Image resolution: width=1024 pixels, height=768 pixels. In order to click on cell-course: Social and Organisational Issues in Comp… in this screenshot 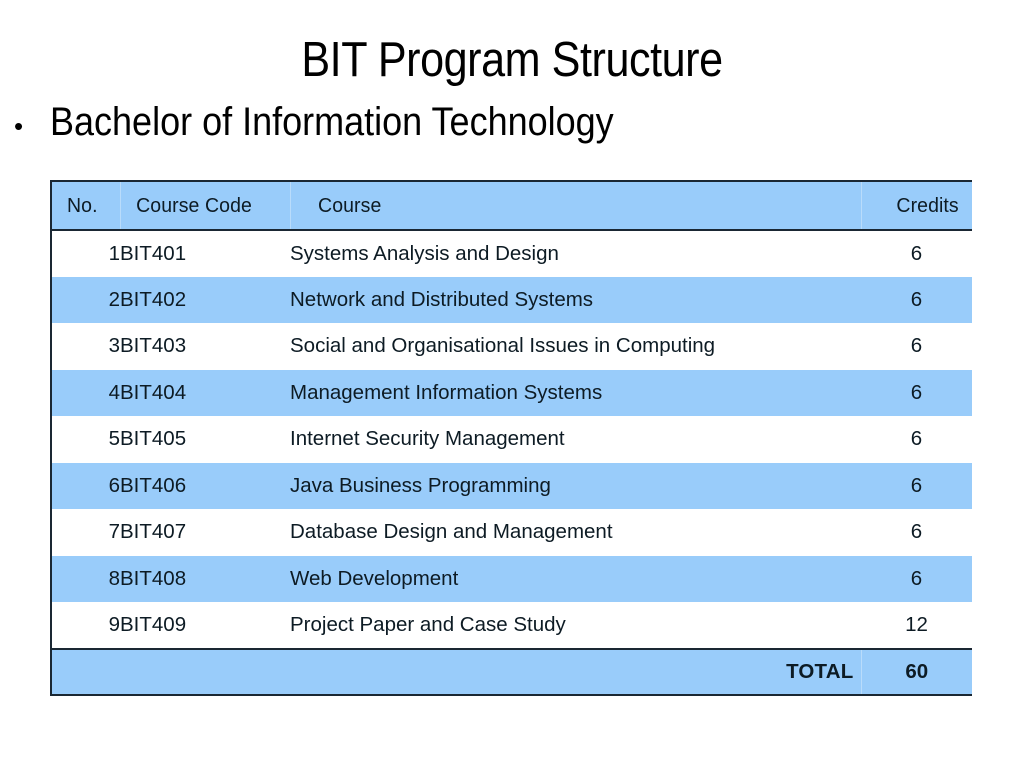, I will do `click(503, 346)`.